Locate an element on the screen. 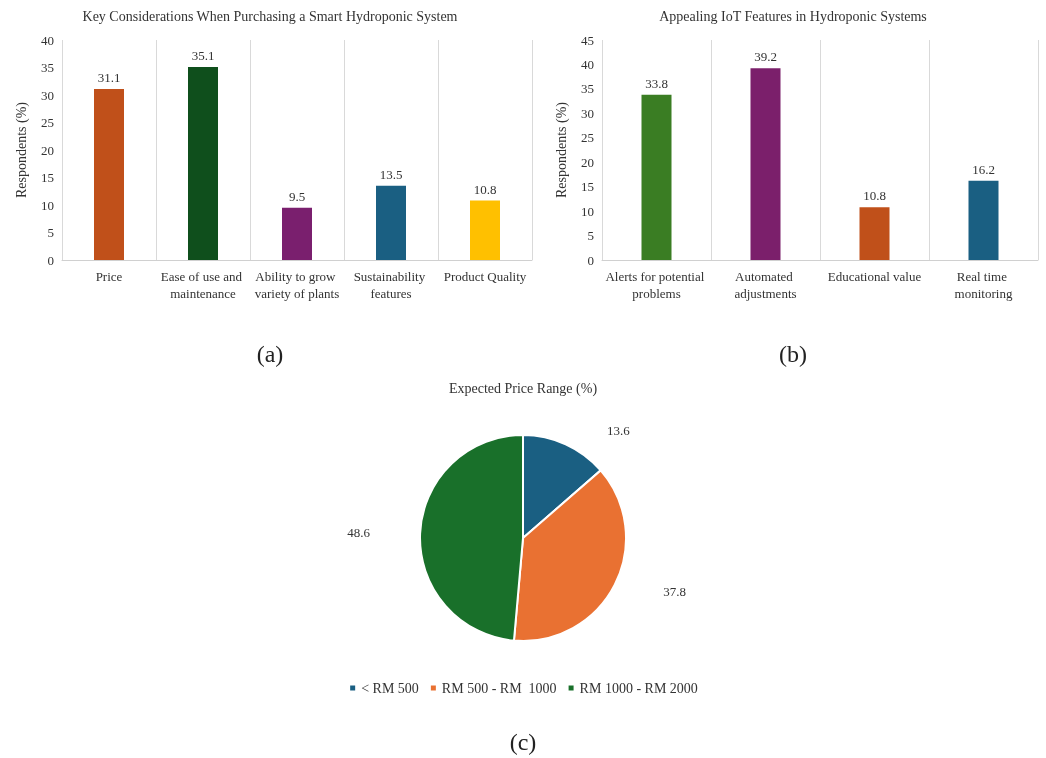  legend-label: < RM 500 is located at coordinates (390, 688).